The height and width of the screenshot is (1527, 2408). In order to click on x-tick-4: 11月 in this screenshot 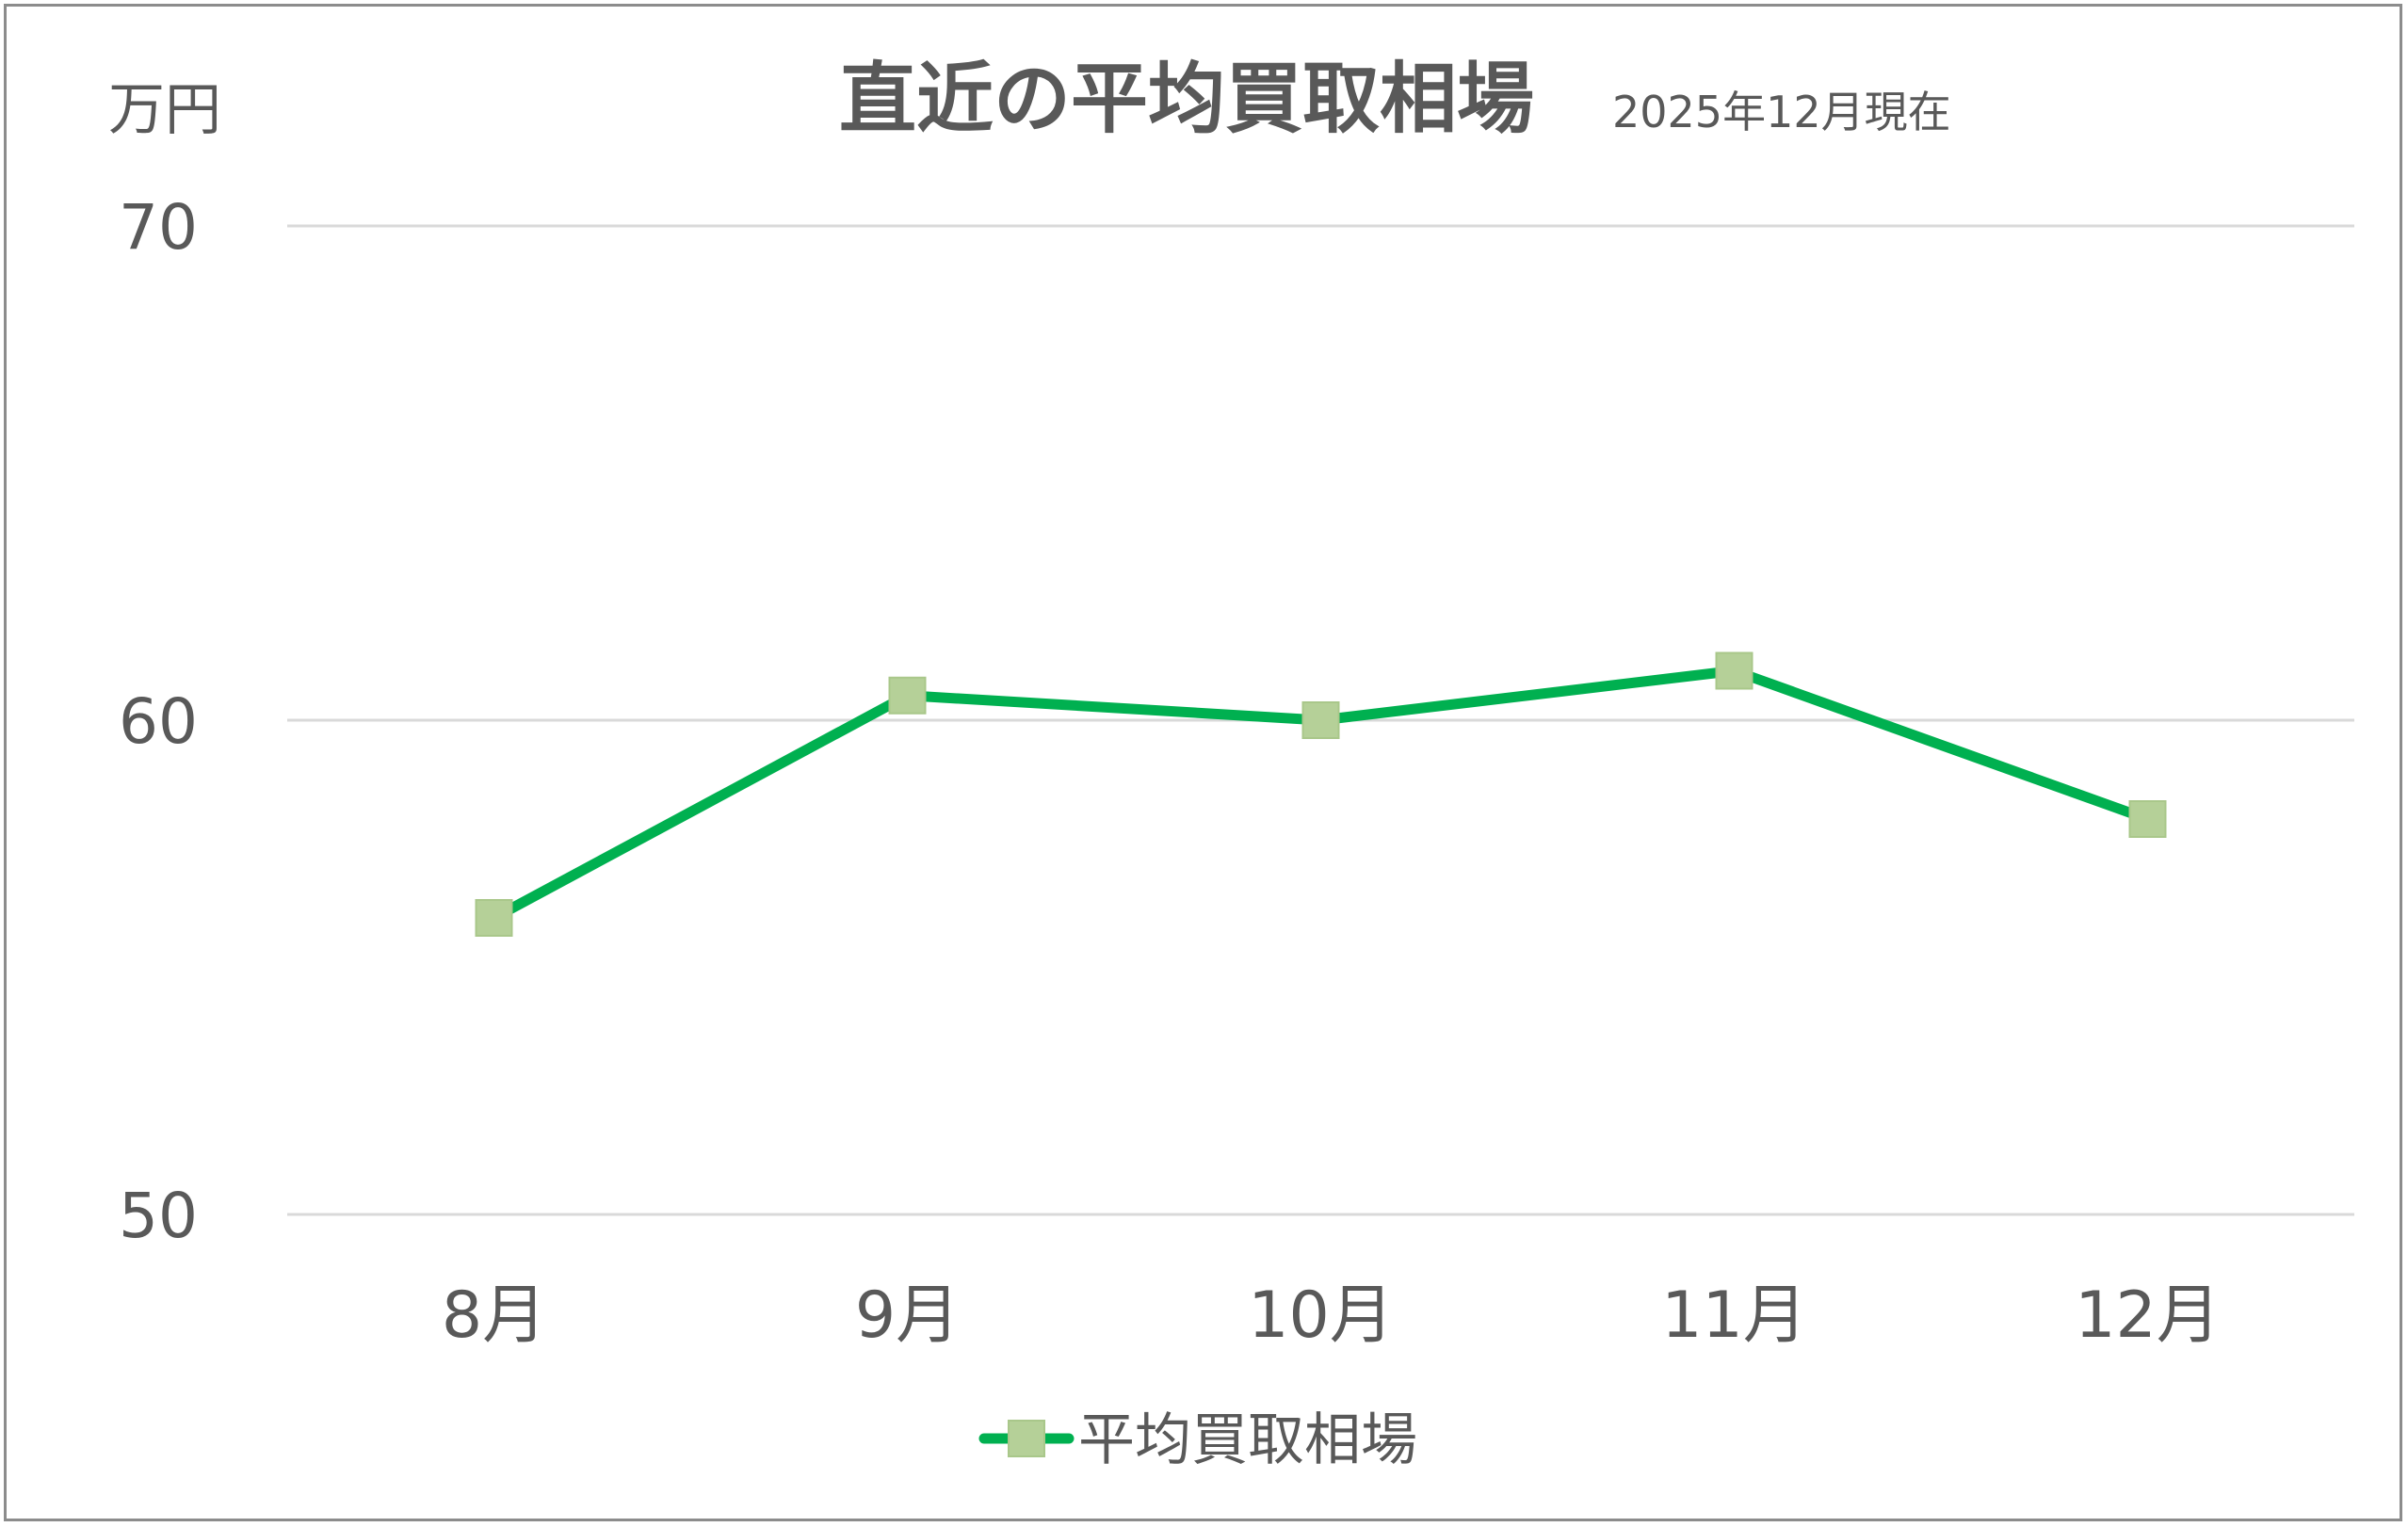, I will do `click(1734, 1315)`.